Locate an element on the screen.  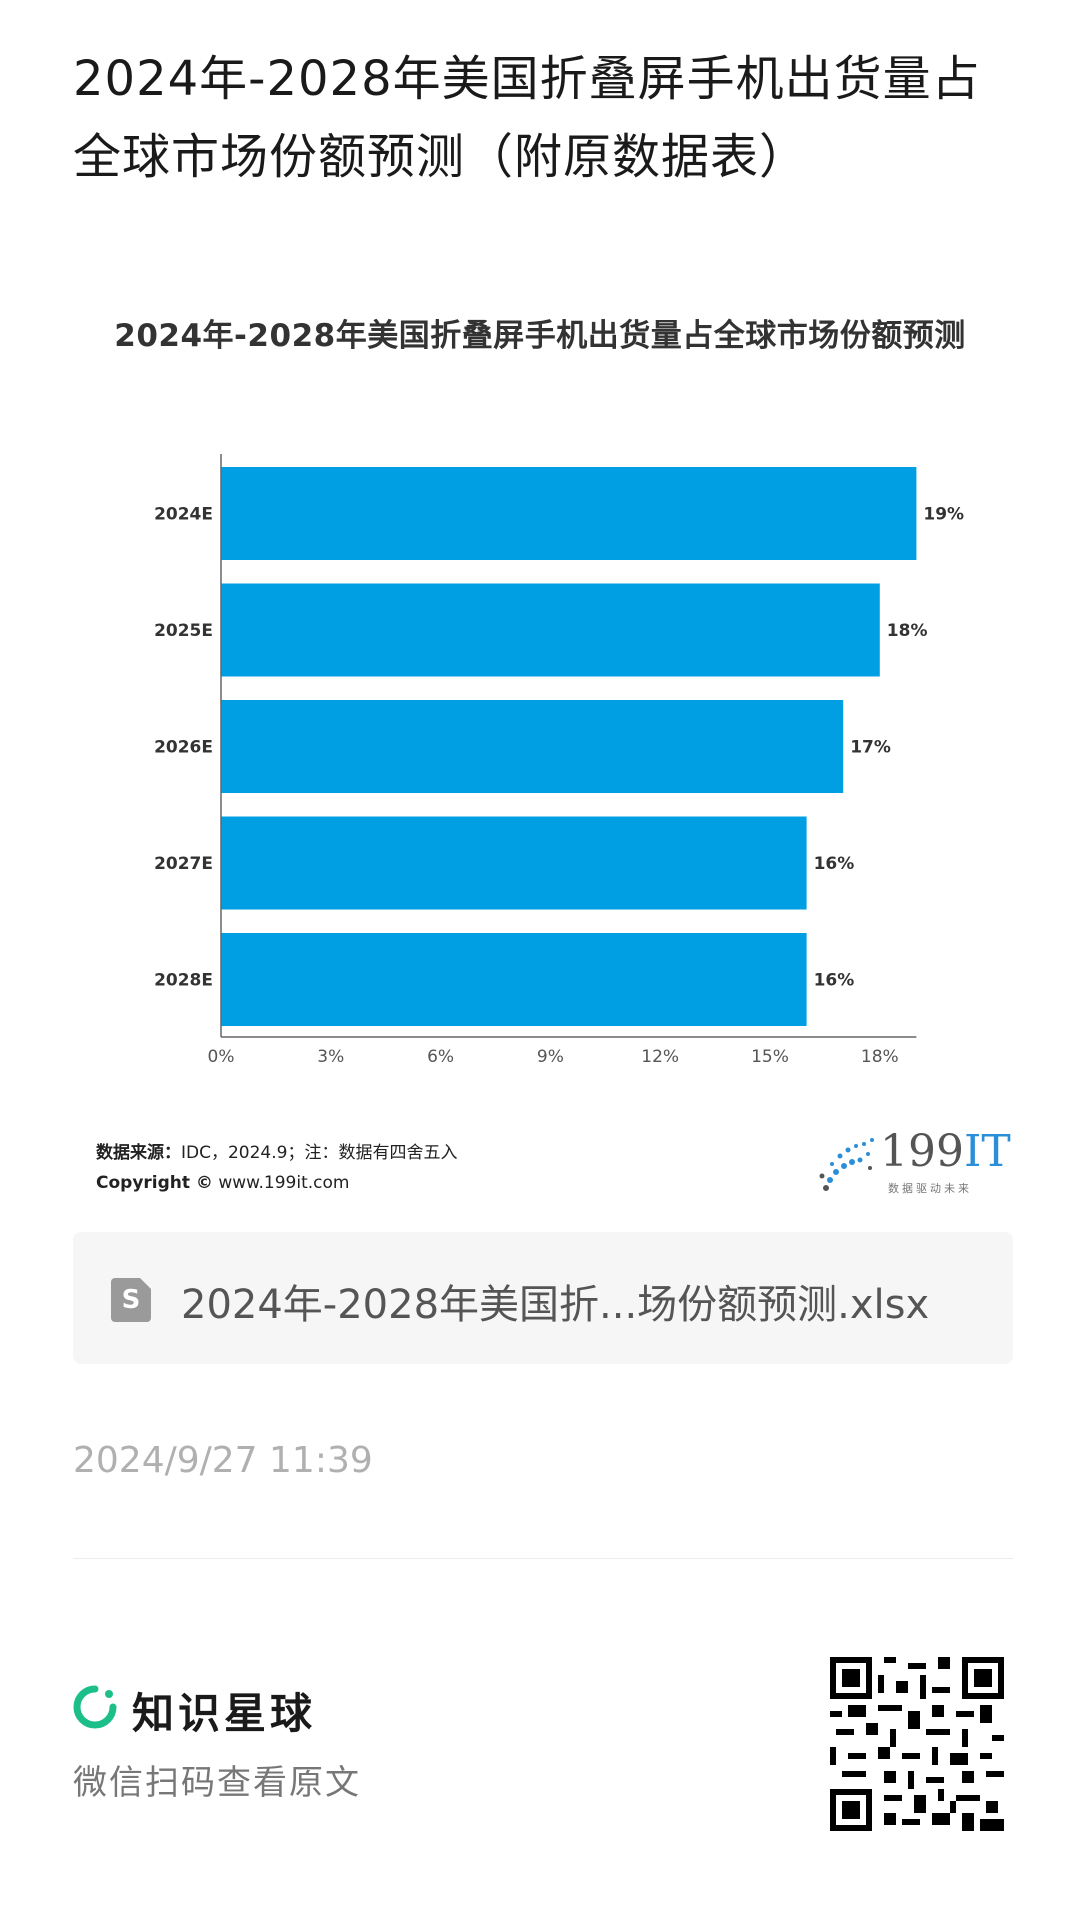
brand-tagline: 数据驱动未来 is located at coordinates (930, 1188).